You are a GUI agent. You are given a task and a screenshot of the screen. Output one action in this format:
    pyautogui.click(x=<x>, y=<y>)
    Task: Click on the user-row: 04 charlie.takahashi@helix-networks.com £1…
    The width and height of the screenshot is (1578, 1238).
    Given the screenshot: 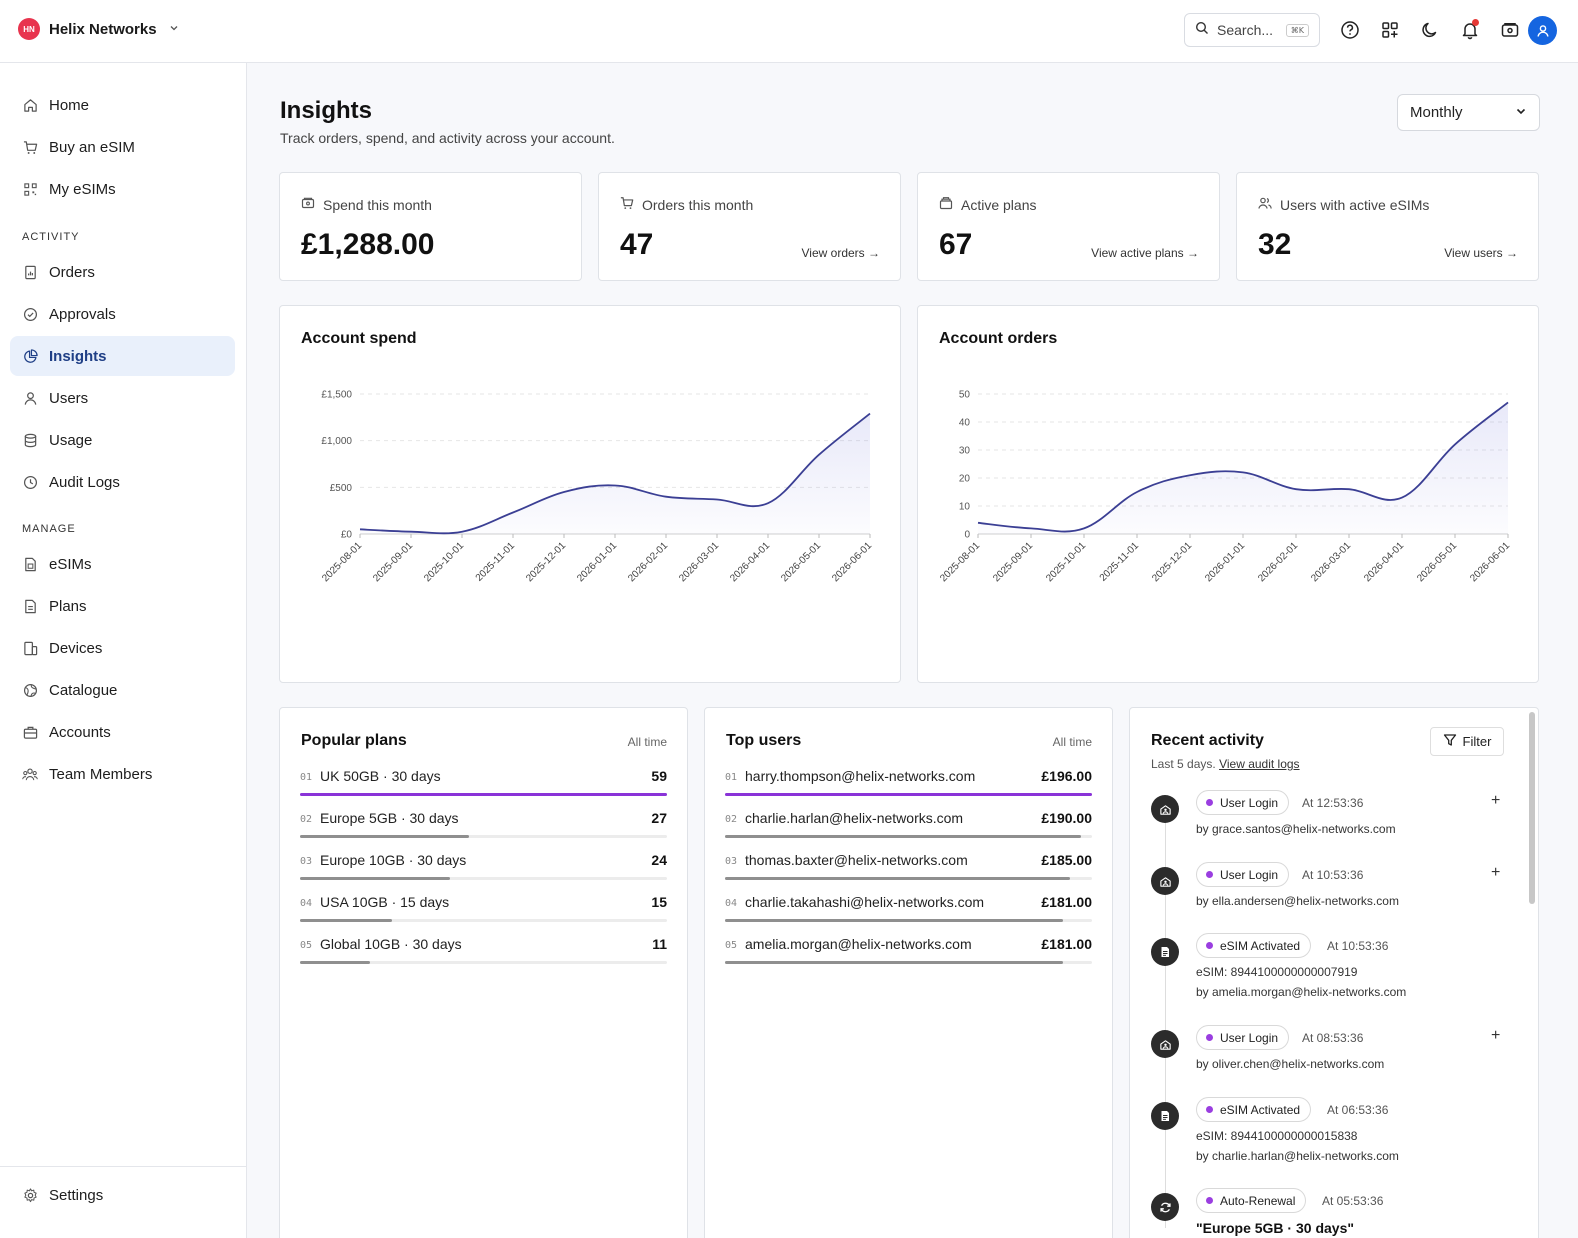 What is the action you would take?
    pyautogui.click(x=908, y=913)
    